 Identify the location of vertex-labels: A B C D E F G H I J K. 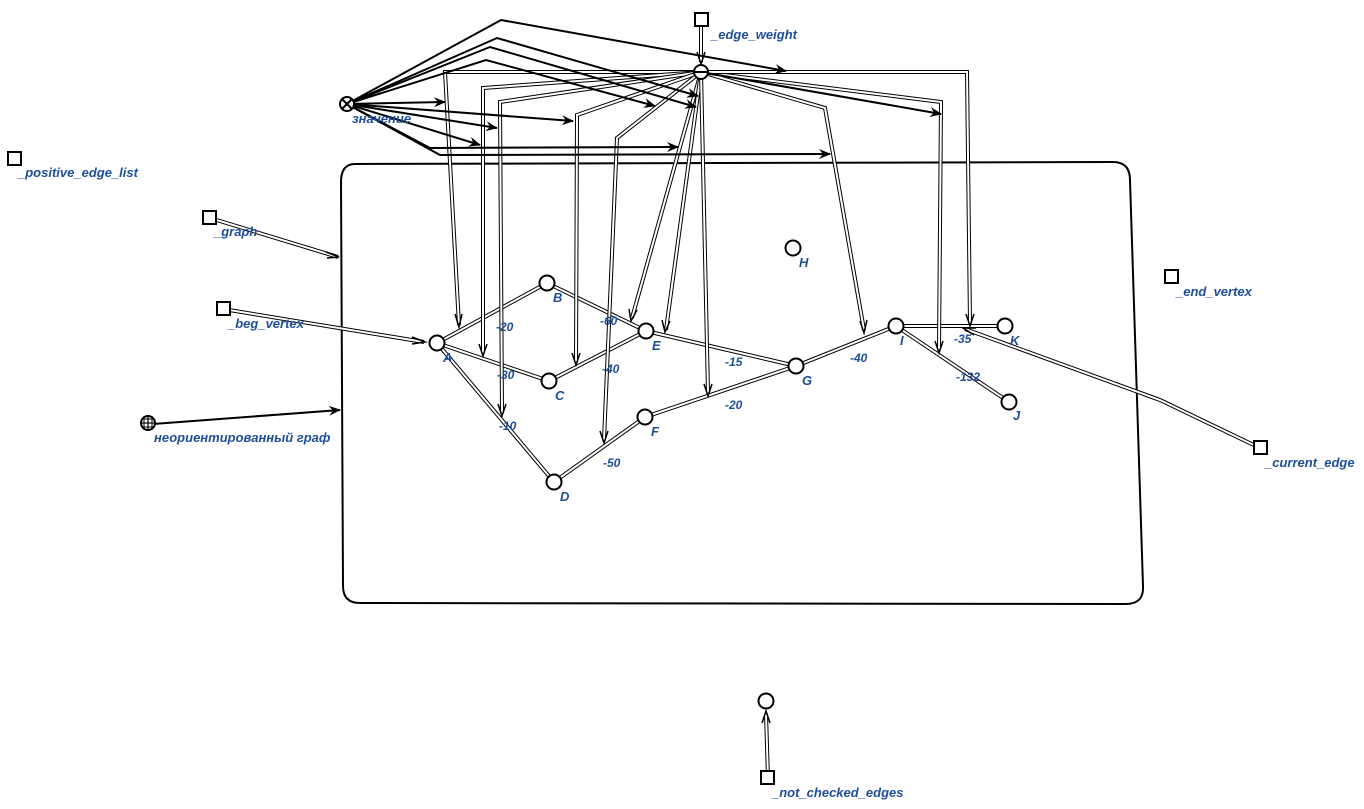
(731, 379).